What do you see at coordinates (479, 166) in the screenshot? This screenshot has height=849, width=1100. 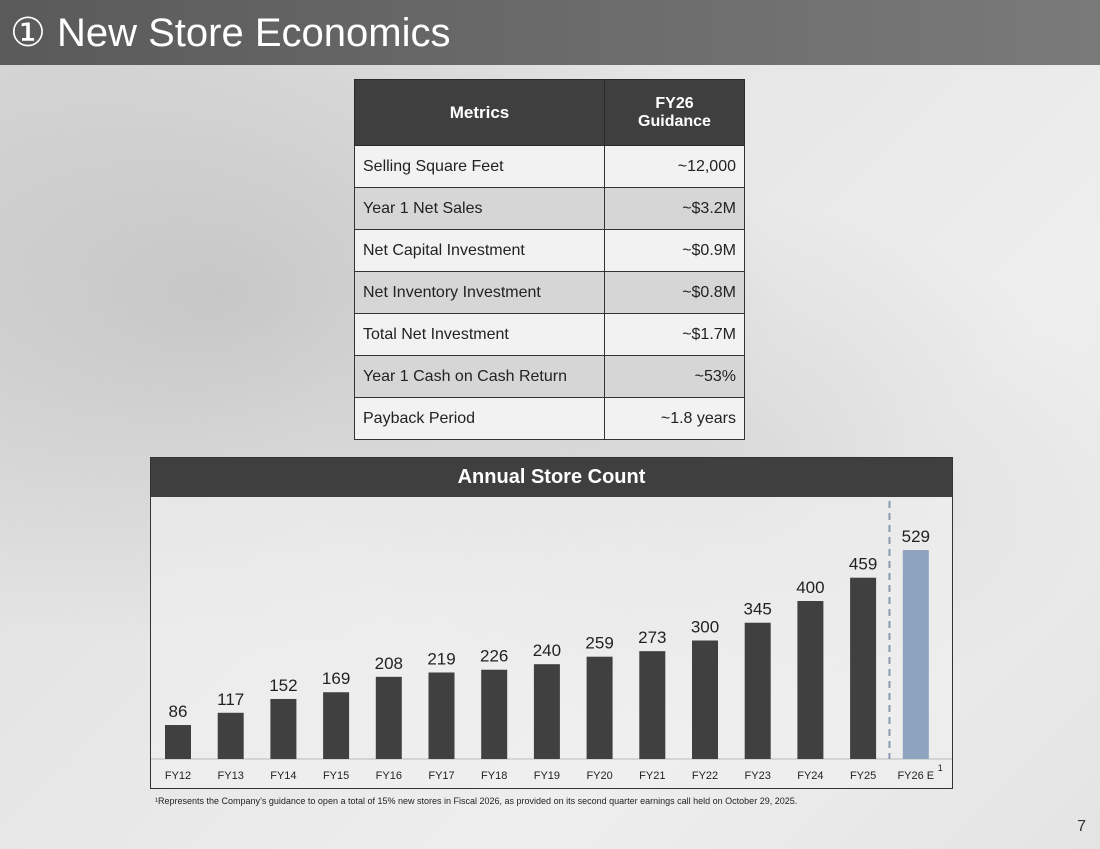 I see `metric-name: Selling Square Feet` at bounding box center [479, 166].